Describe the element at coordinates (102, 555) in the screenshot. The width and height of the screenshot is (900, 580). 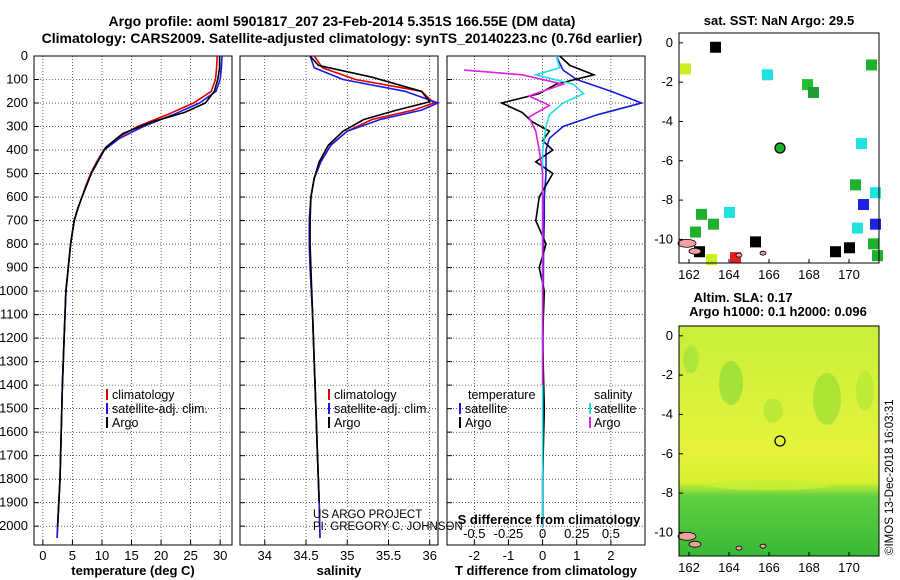
I see `x-tick-label: 10` at that location.